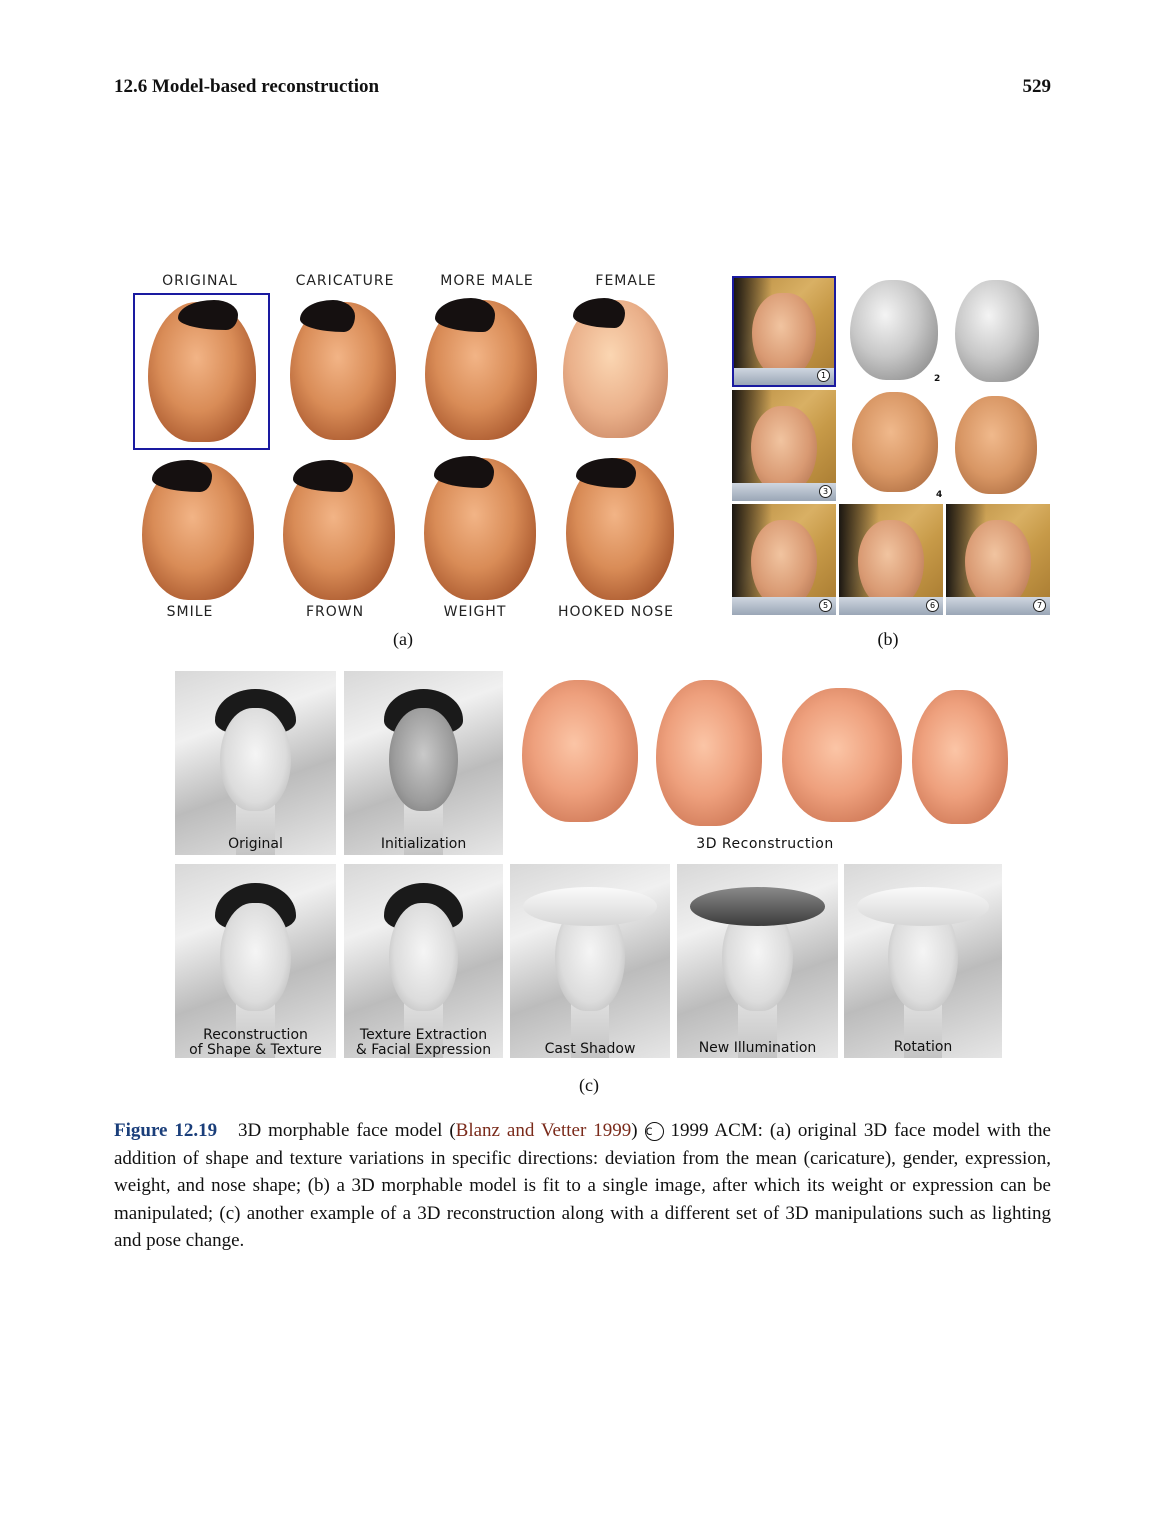 The height and width of the screenshot is (1517, 1165). What do you see at coordinates (589, 1085) in the screenshot?
I see `subcaption-c: (c)` at bounding box center [589, 1085].